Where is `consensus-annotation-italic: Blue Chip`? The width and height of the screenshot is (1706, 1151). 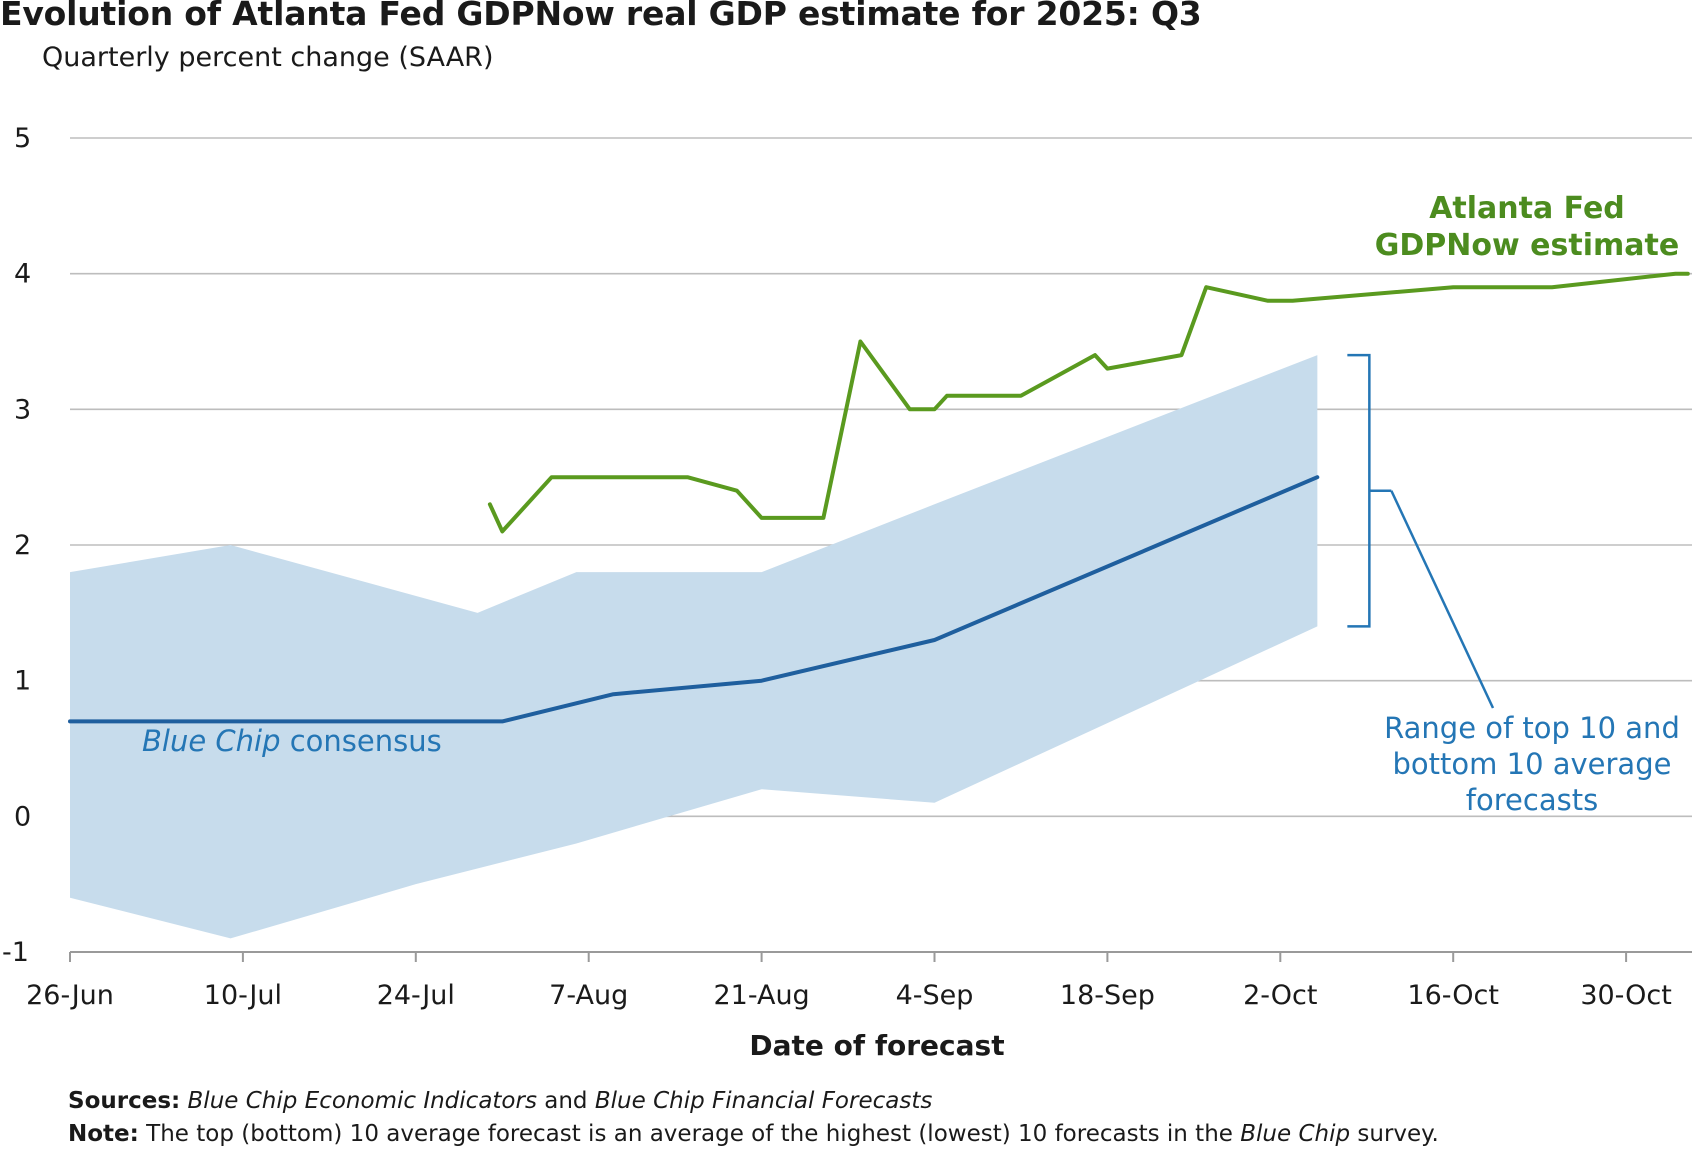 consensus-annotation-italic: Blue Chip is located at coordinates (211, 741).